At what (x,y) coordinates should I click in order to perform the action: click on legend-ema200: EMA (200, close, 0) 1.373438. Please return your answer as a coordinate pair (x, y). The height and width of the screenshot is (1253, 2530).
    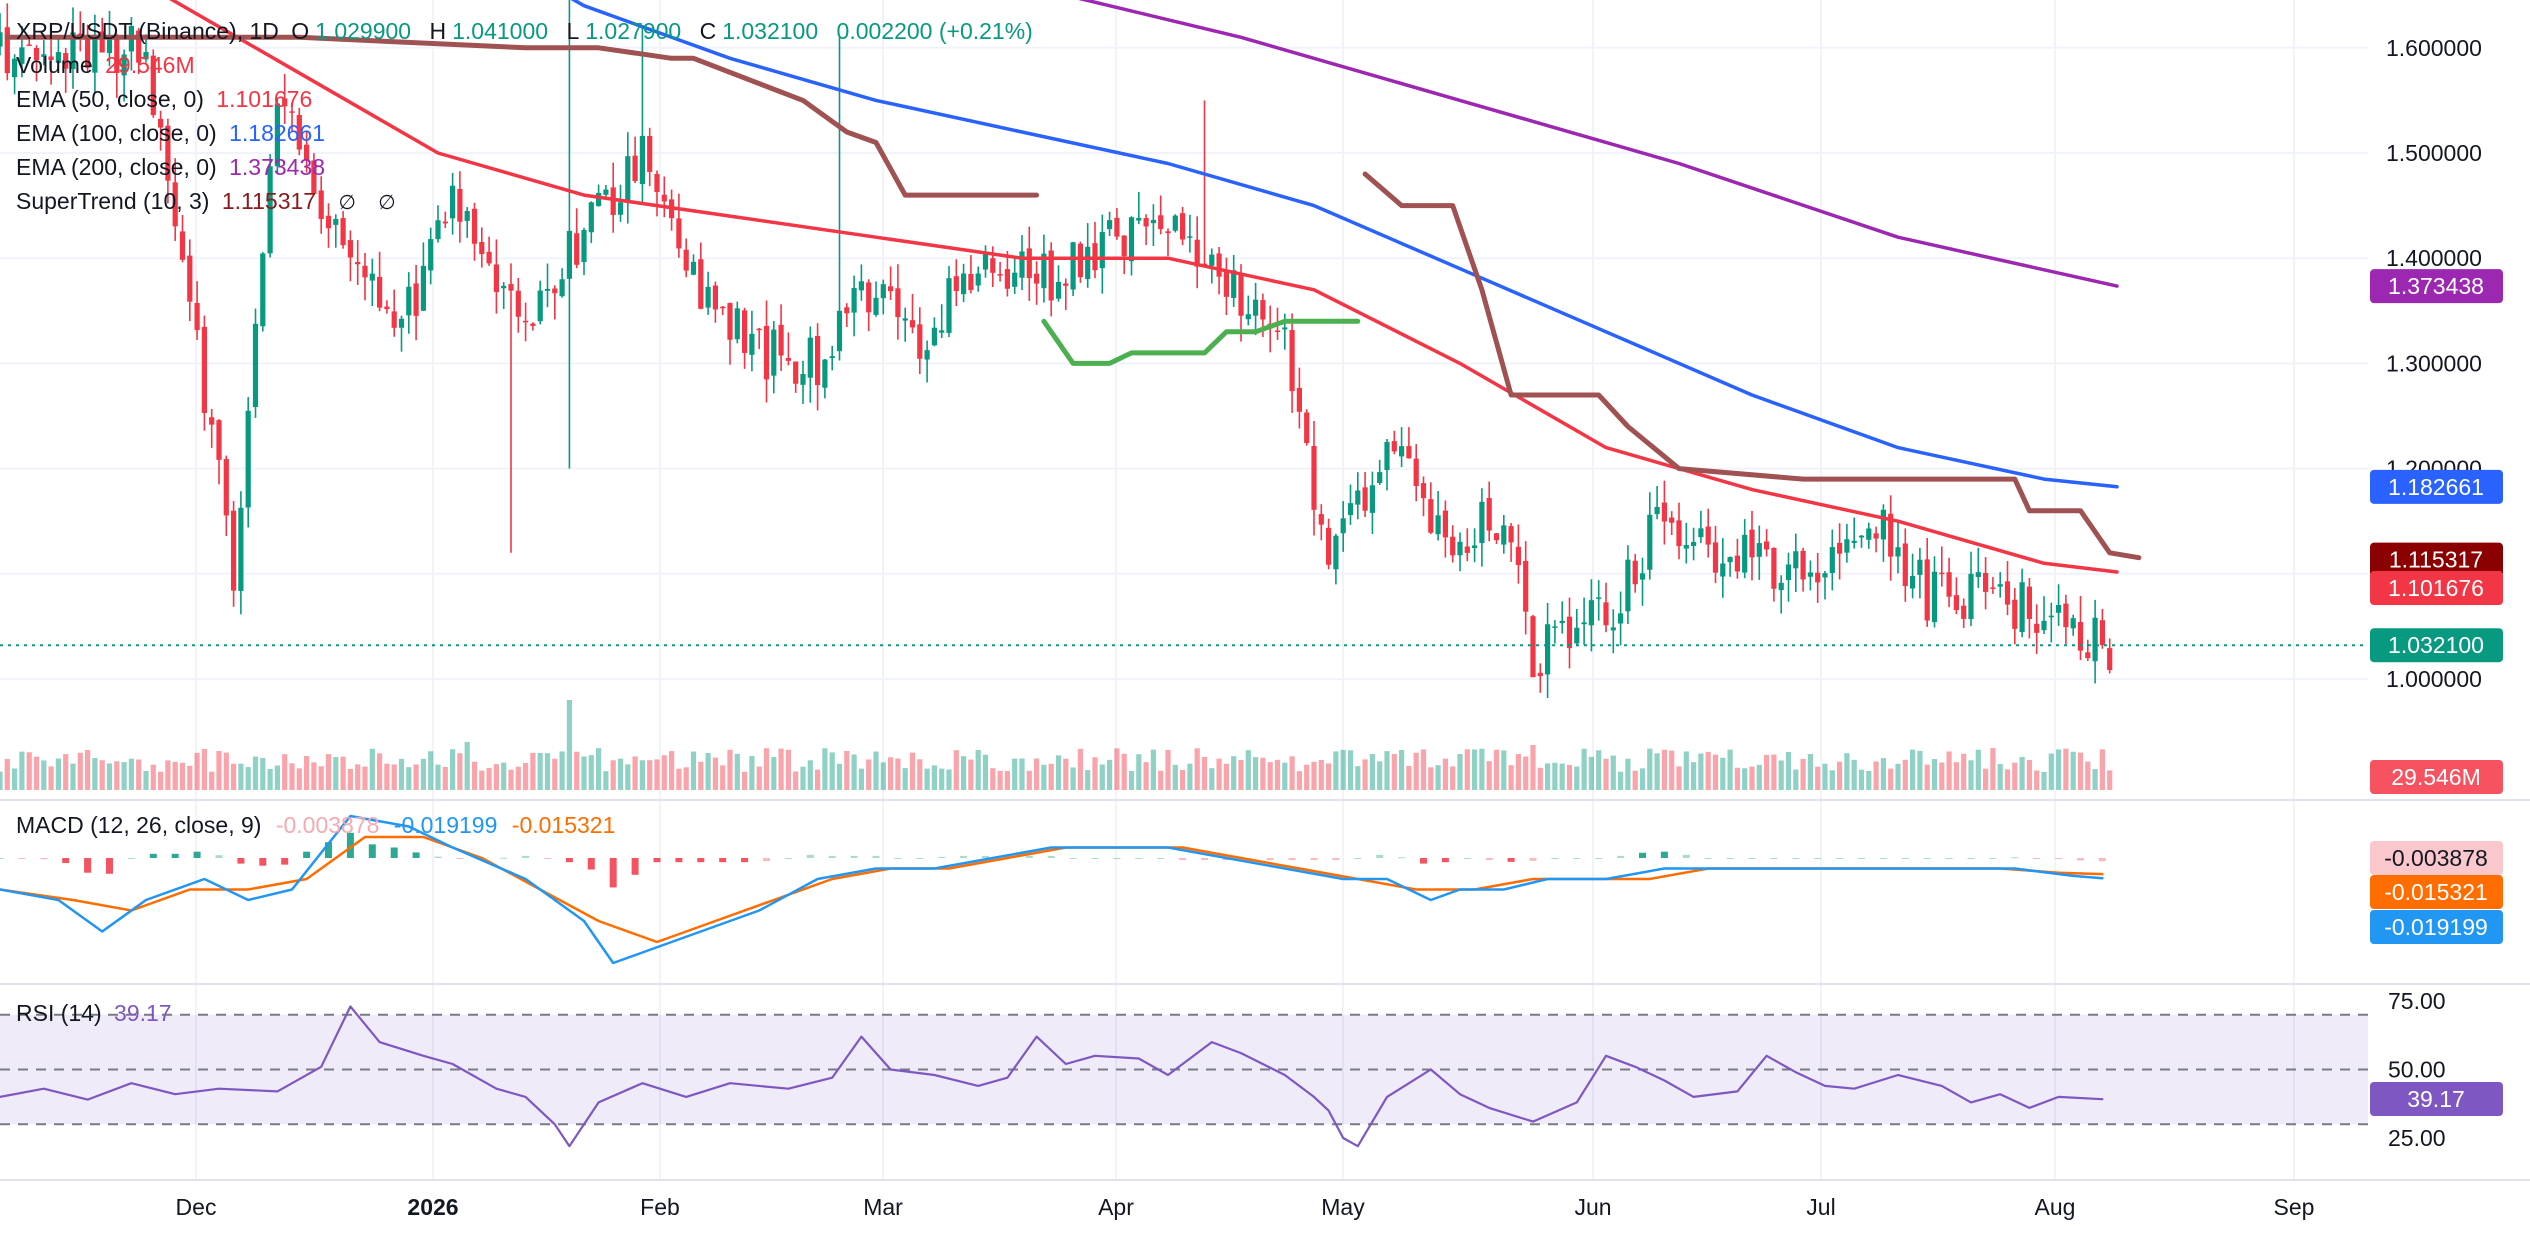
    Looking at the image, I should click on (527, 167).